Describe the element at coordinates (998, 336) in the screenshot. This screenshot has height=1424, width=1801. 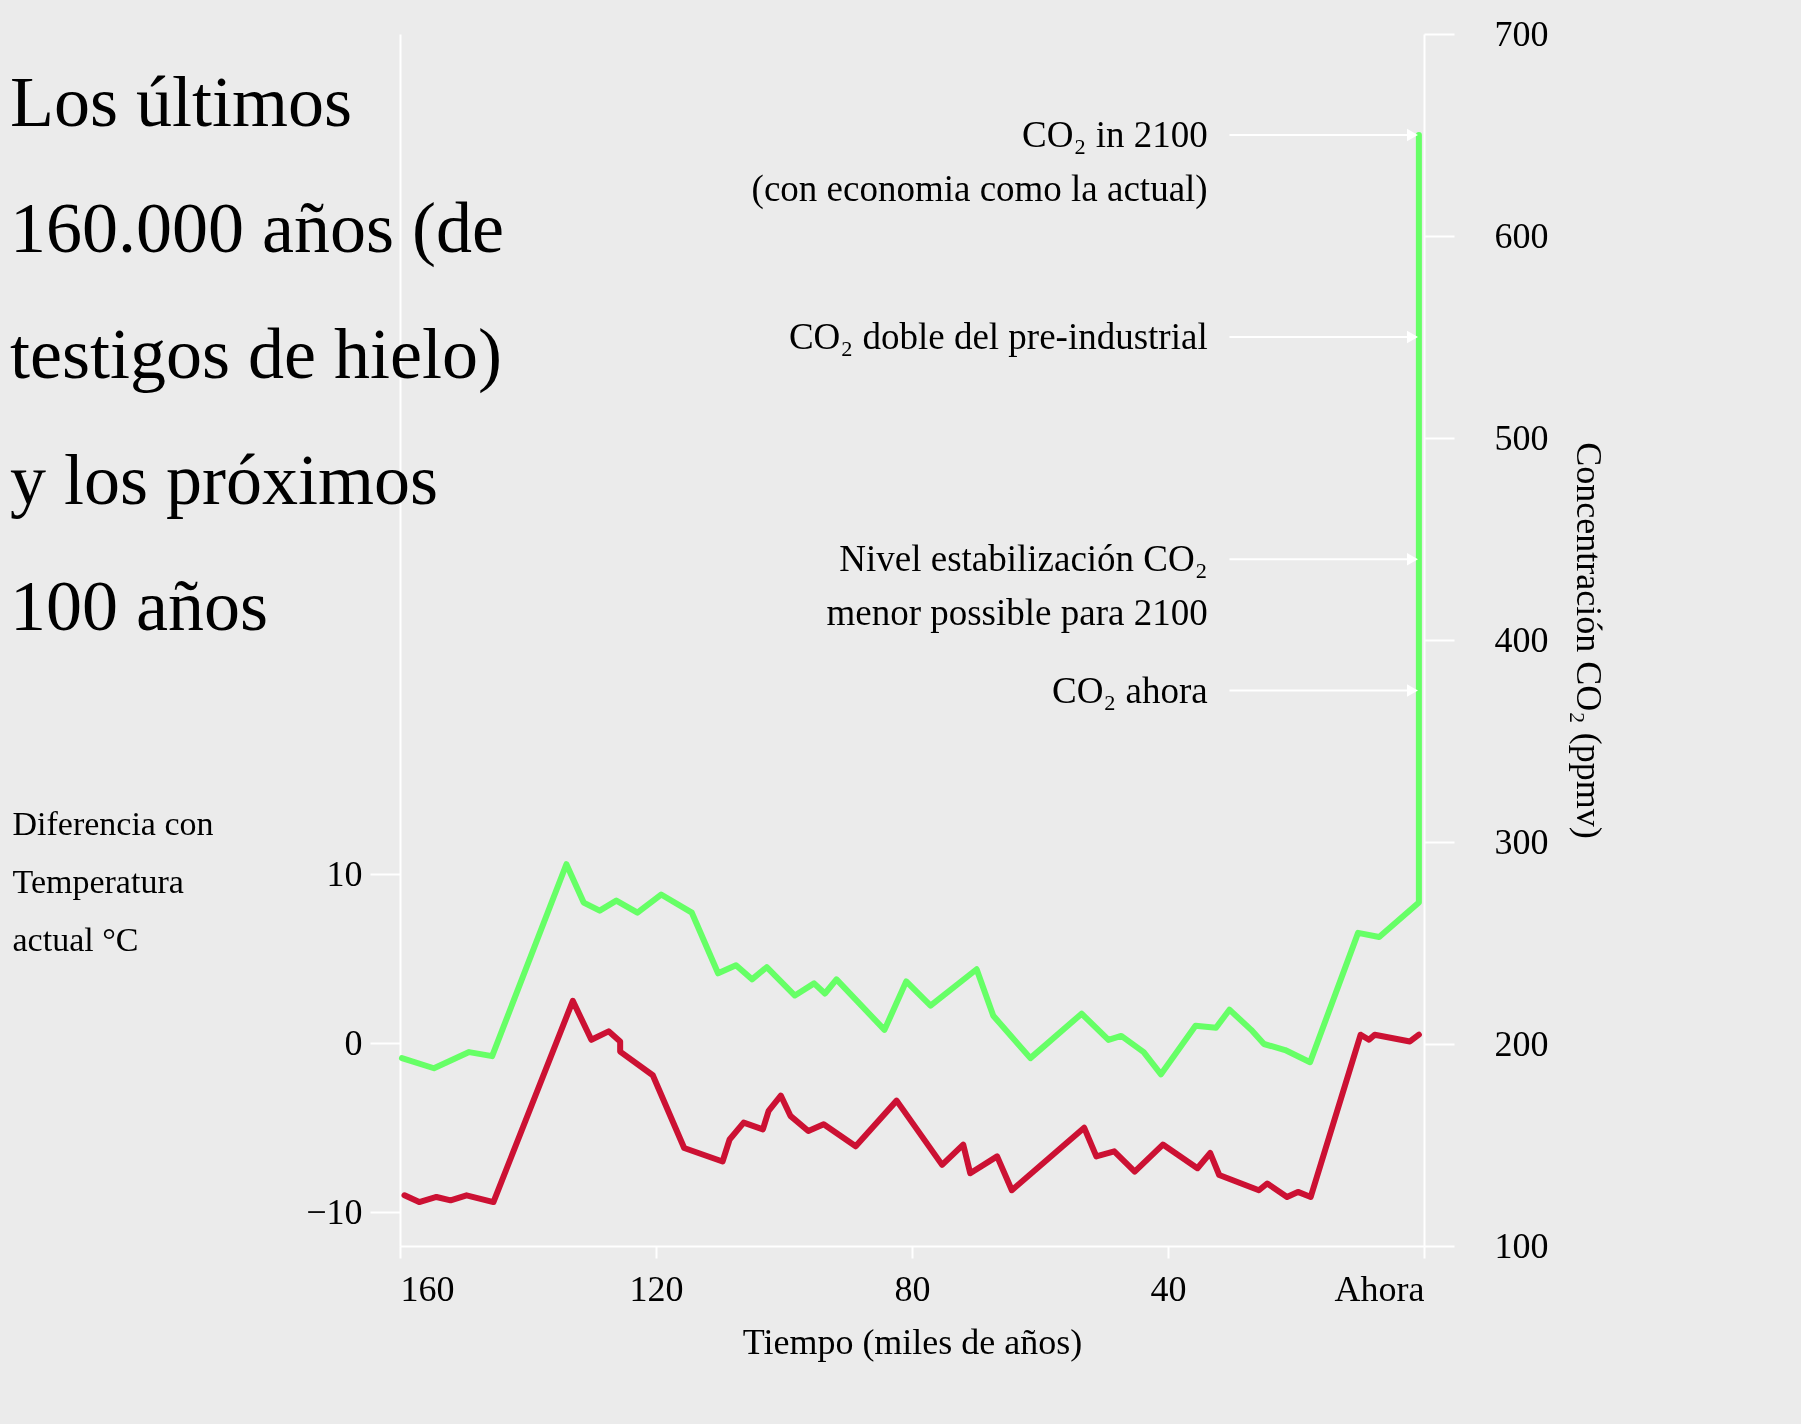
I see `ref-line-label: CO₂ doble del pre-industrial` at that location.